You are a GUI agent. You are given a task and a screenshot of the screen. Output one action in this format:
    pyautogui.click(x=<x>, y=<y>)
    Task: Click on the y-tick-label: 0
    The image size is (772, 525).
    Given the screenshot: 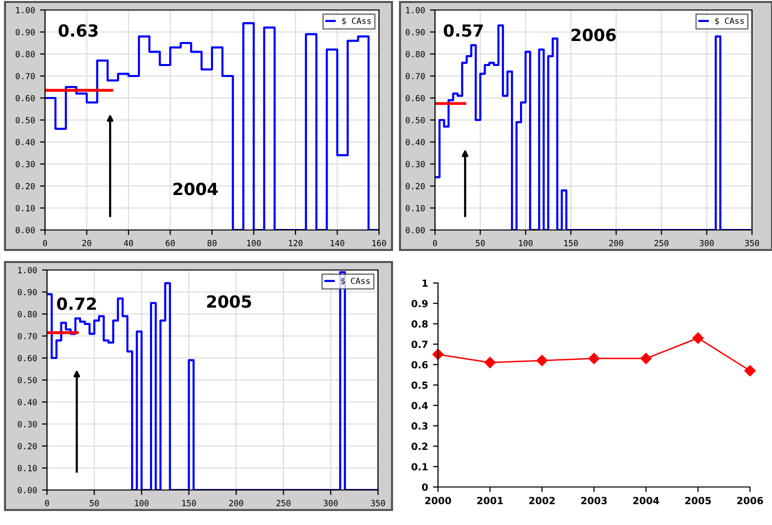 What is the action you would take?
    pyautogui.click(x=425, y=487)
    